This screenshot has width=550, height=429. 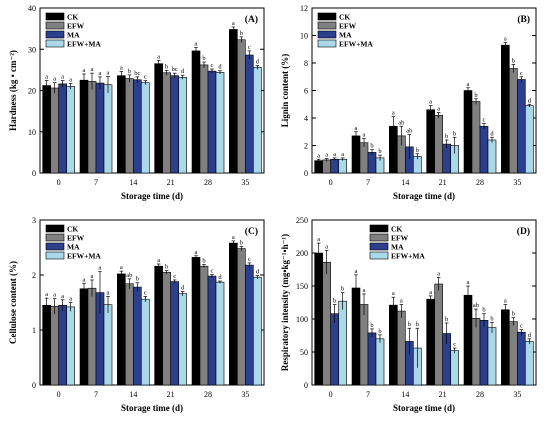 What do you see at coordinates (285, 91) in the screenshot?
I see `y-axis-title: Lignin content (%)` at bounding box center [285, 91].